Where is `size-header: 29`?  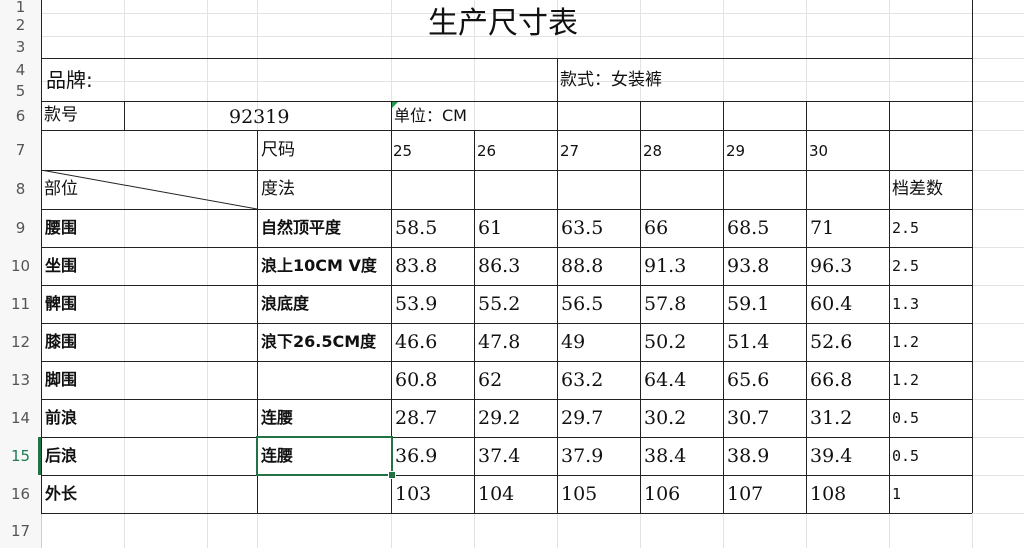 size-header: 29 is located at coordinates (736, 151).